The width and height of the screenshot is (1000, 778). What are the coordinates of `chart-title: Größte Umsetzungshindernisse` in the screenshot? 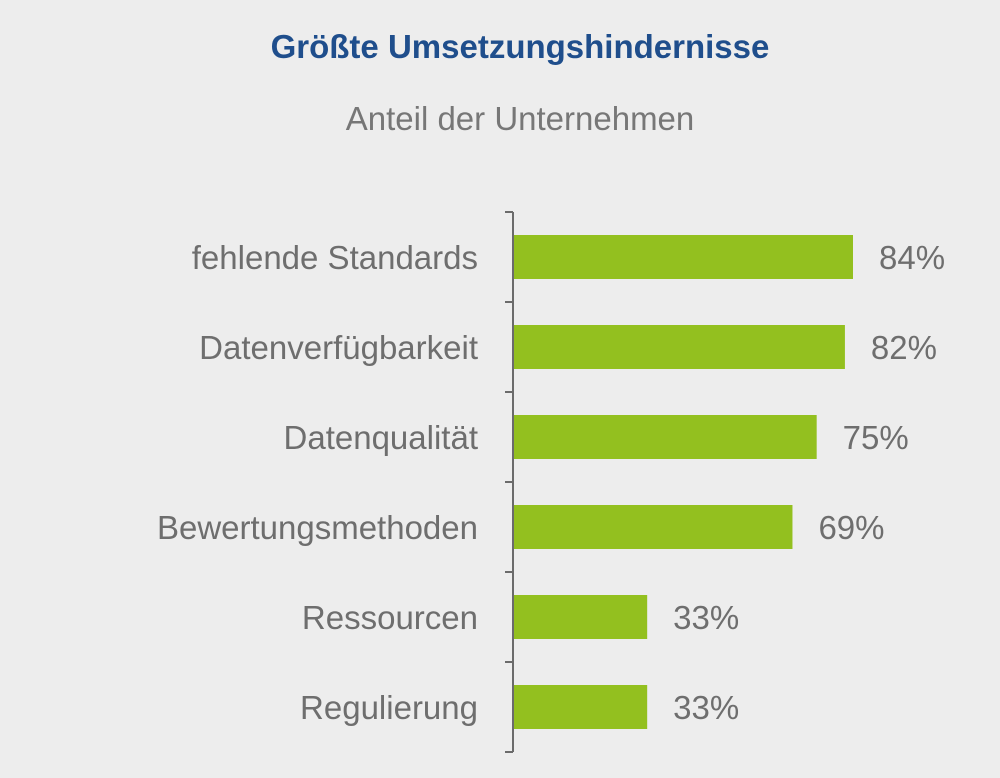 It's located at (520, 46).